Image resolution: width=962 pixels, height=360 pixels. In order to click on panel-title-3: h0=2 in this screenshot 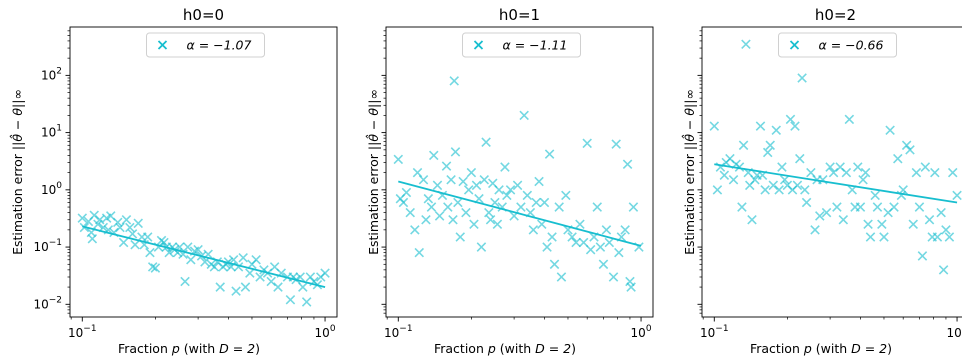, I will do `click(835, 15)`.